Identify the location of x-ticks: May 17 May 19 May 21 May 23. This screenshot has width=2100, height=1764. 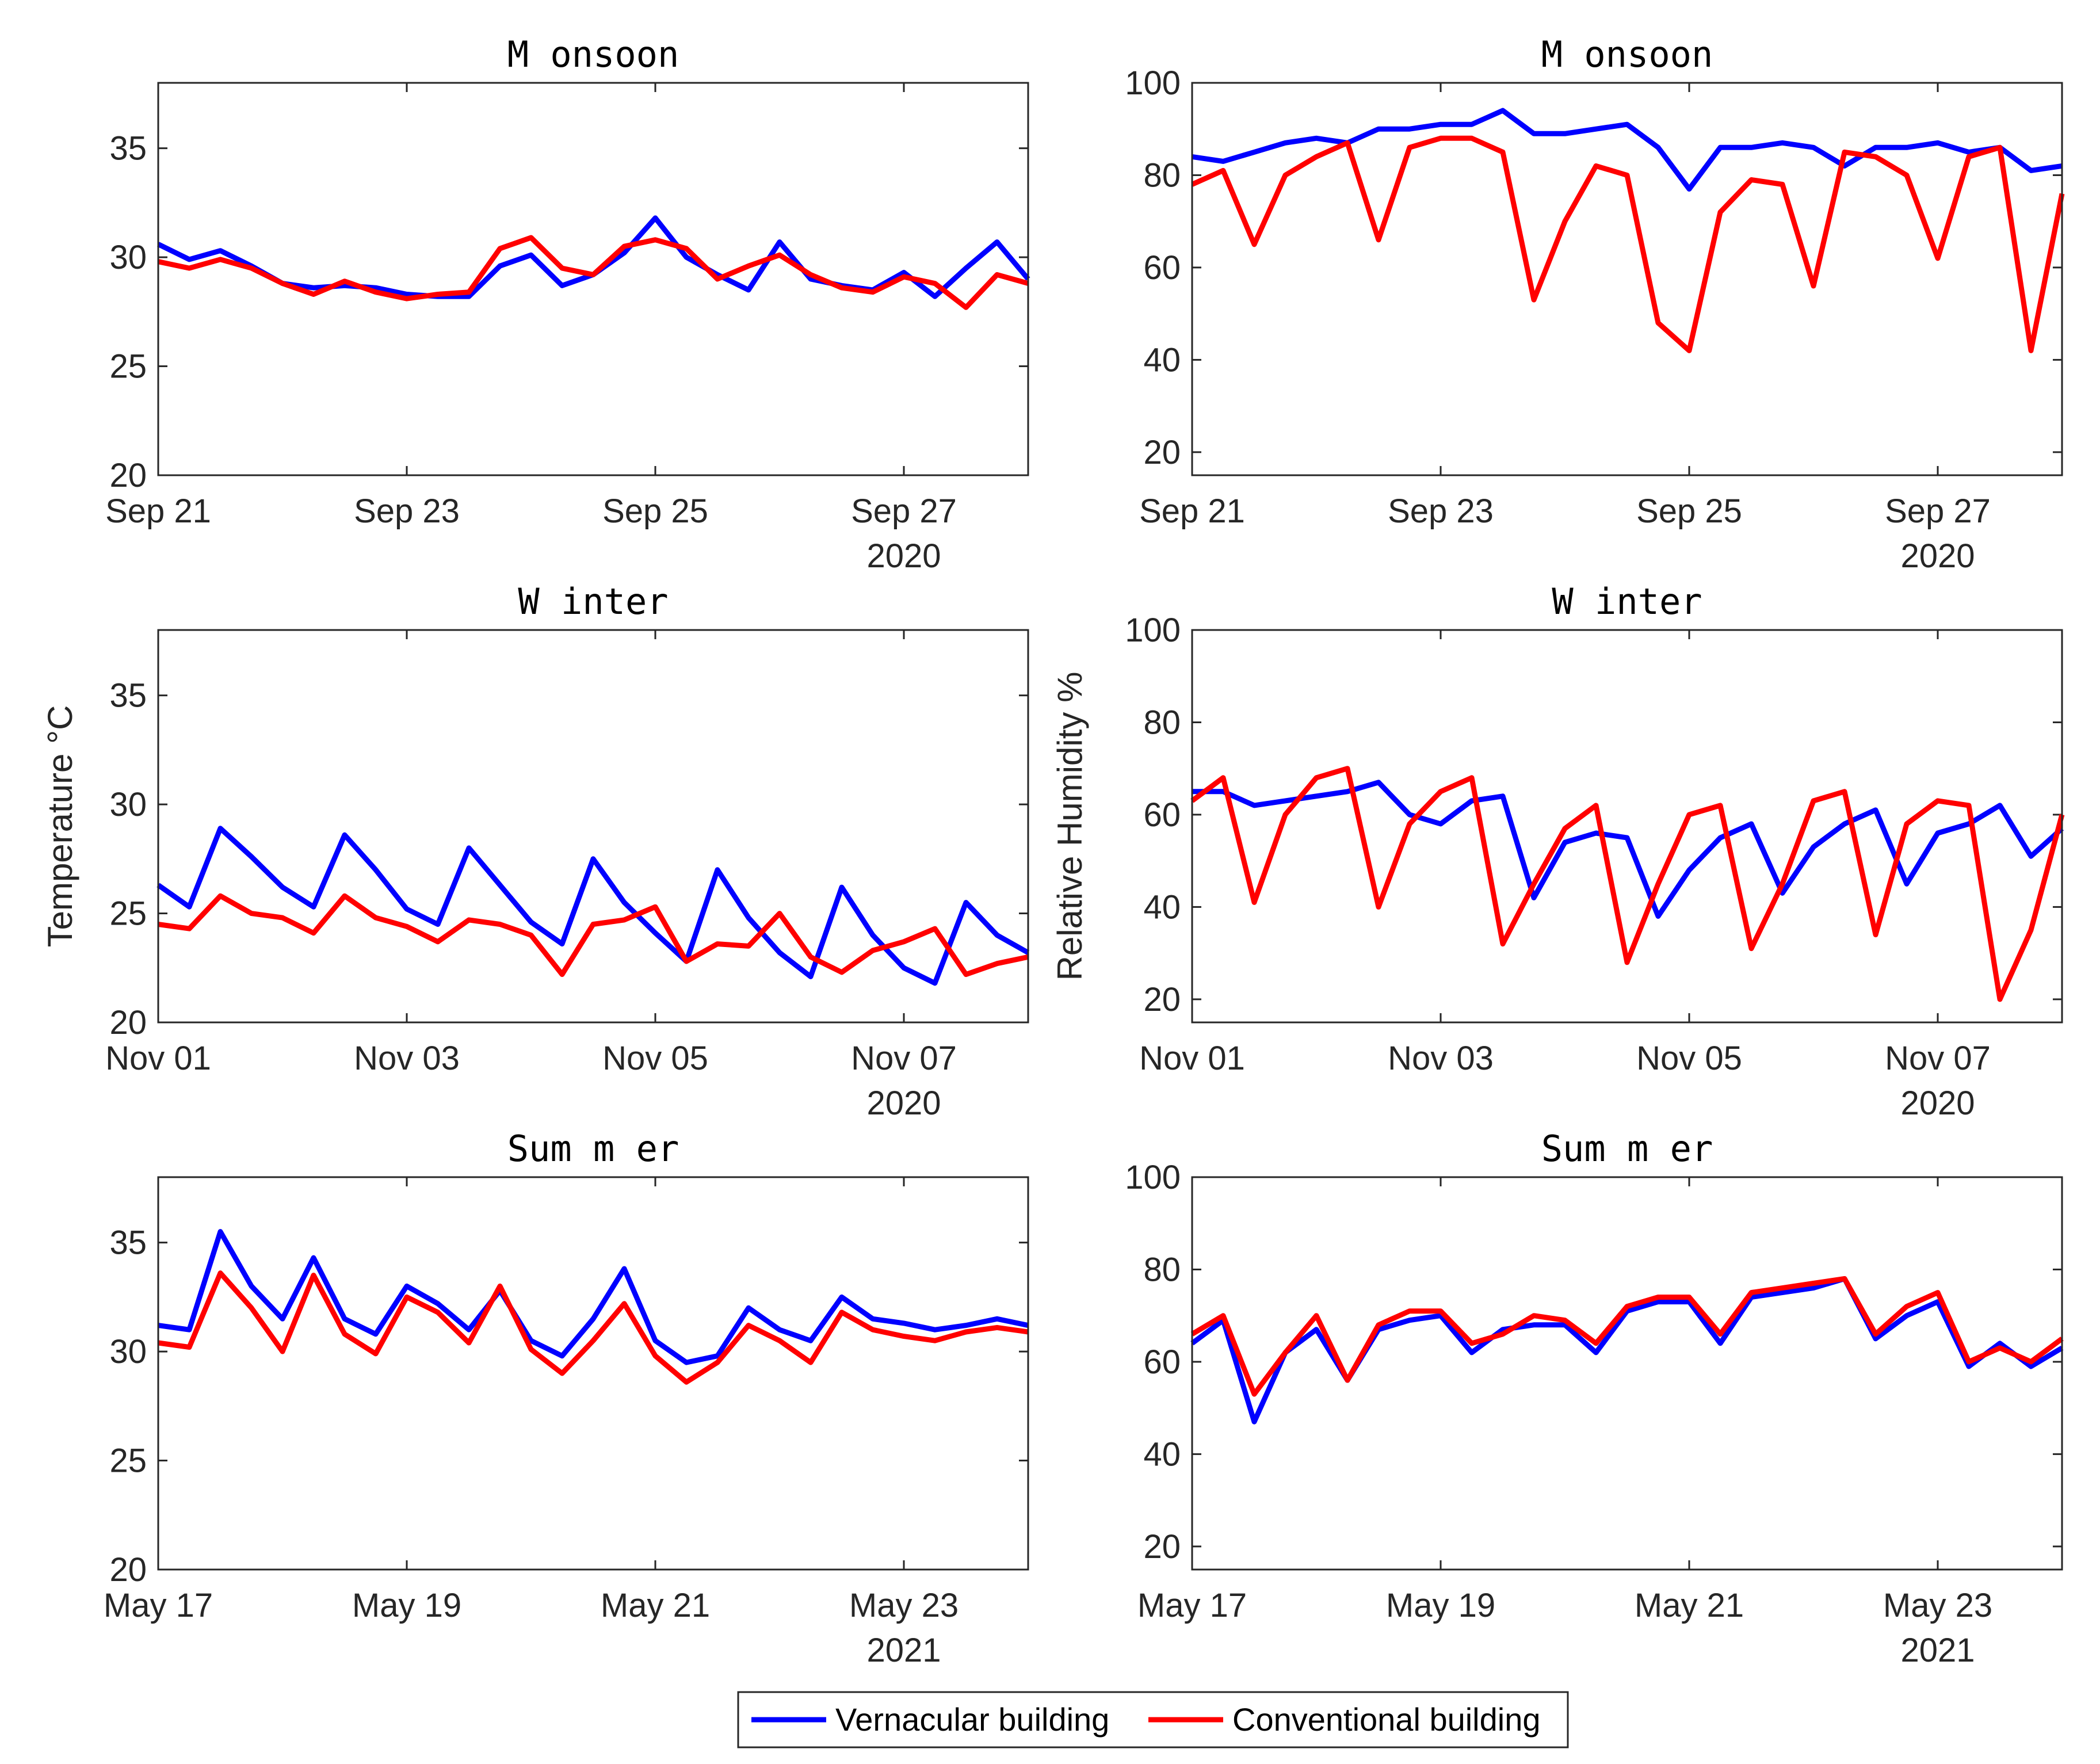
(1564, 1400).